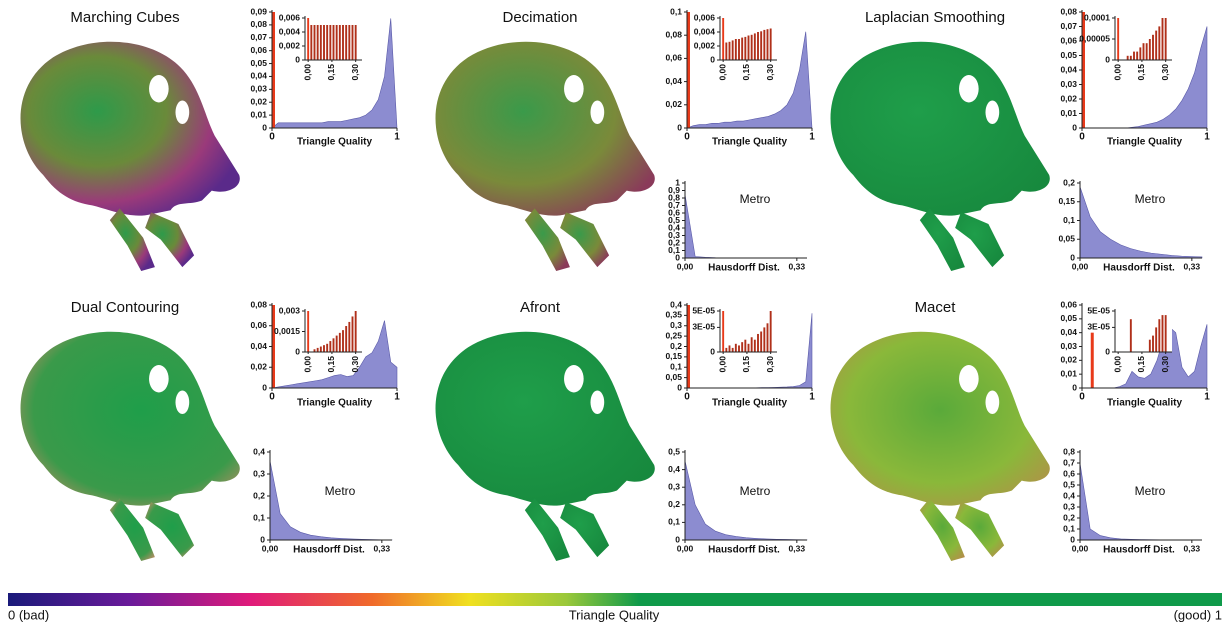  I want to click on inset-y-tick-label: 0,004, so click(290, 31).